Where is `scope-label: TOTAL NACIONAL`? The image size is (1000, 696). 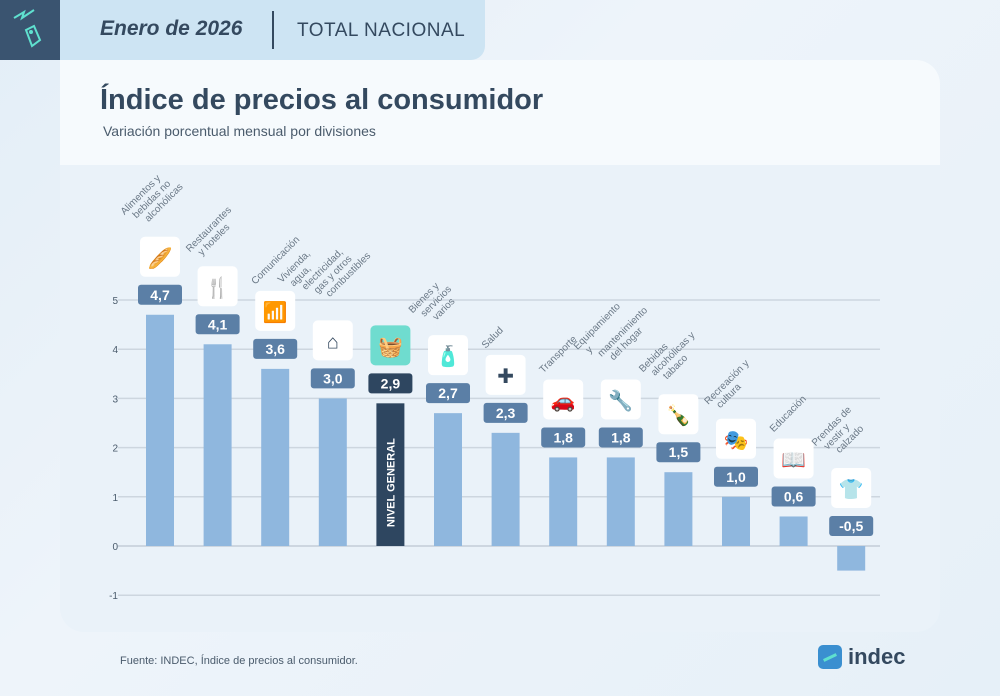 scope-label: TOTAL NACIONAL is located at coordinates (381, 30).